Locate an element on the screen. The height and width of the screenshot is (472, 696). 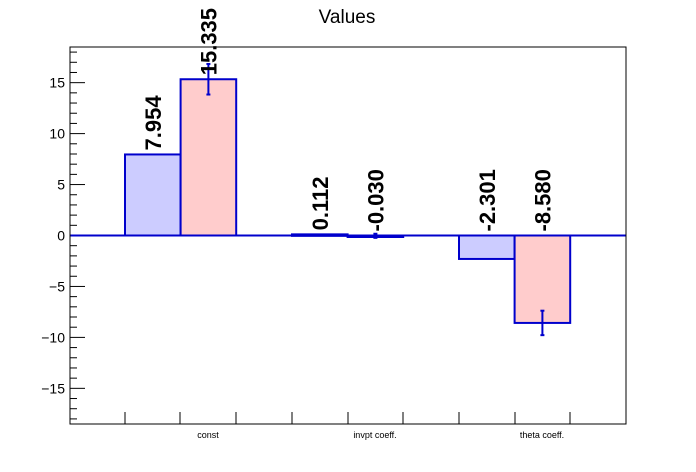
data-label: 7.954 is located at coordinates (153, 123).